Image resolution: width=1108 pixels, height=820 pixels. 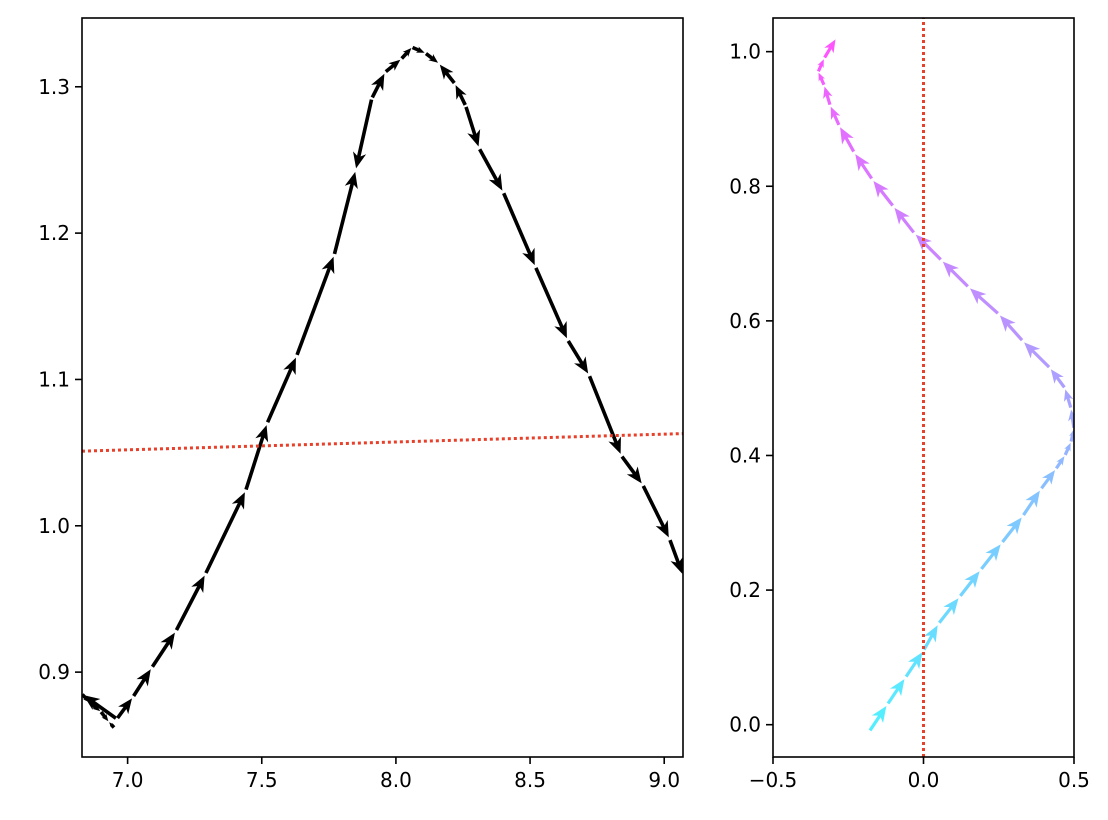 What do you see at coordinates (924, 780) in the screenshot?
I see `x-tick-label: 0.0` at bounding box center [924, 780].